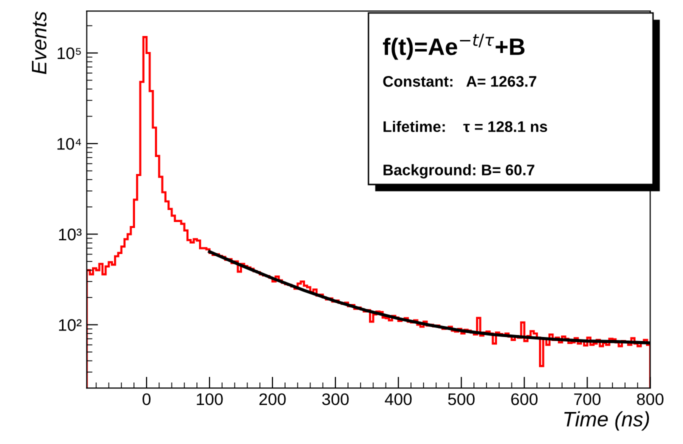 The image size is (683, 444). Describe the element at coordinates (461, 399) in the screenshot. I see `x-tick-label: 500` at that location.